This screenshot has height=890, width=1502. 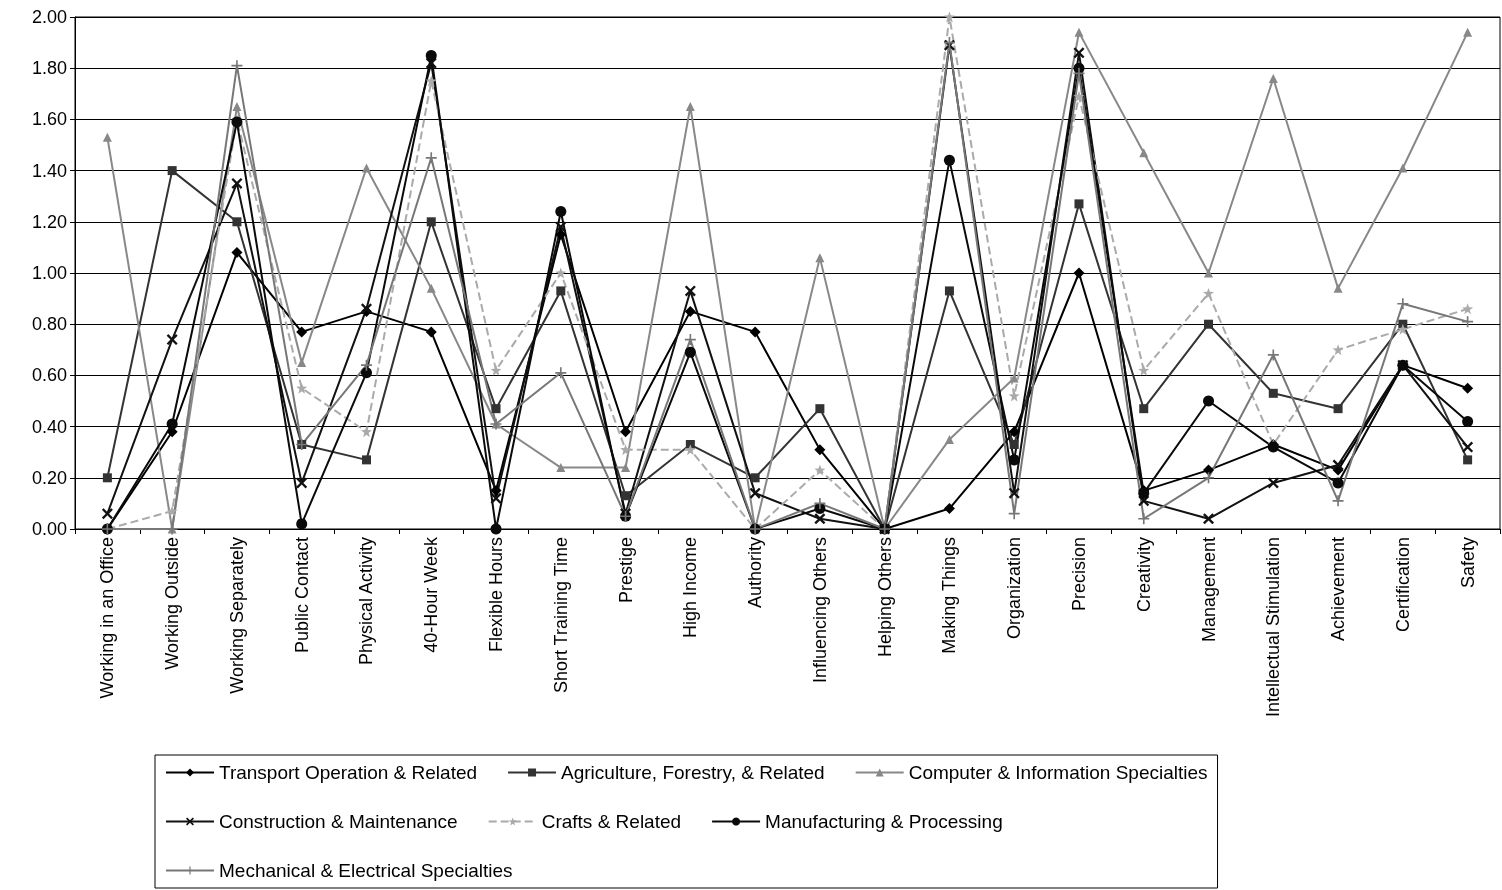 I want to click on legend-label: Crafts & Related, so click(x=611, y=821).